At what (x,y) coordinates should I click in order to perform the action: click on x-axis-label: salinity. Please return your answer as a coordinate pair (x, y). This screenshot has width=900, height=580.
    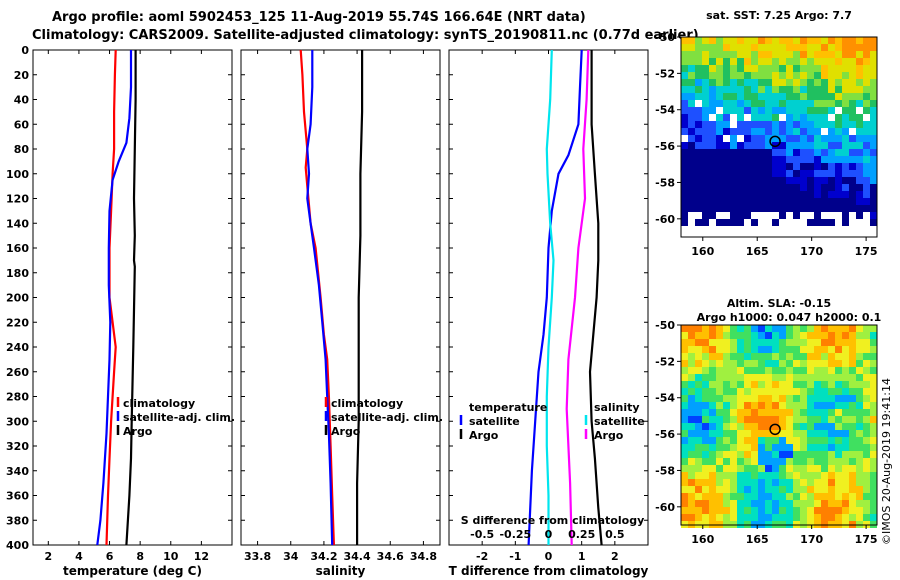
    Looking at the image, I should click on (341, 571).